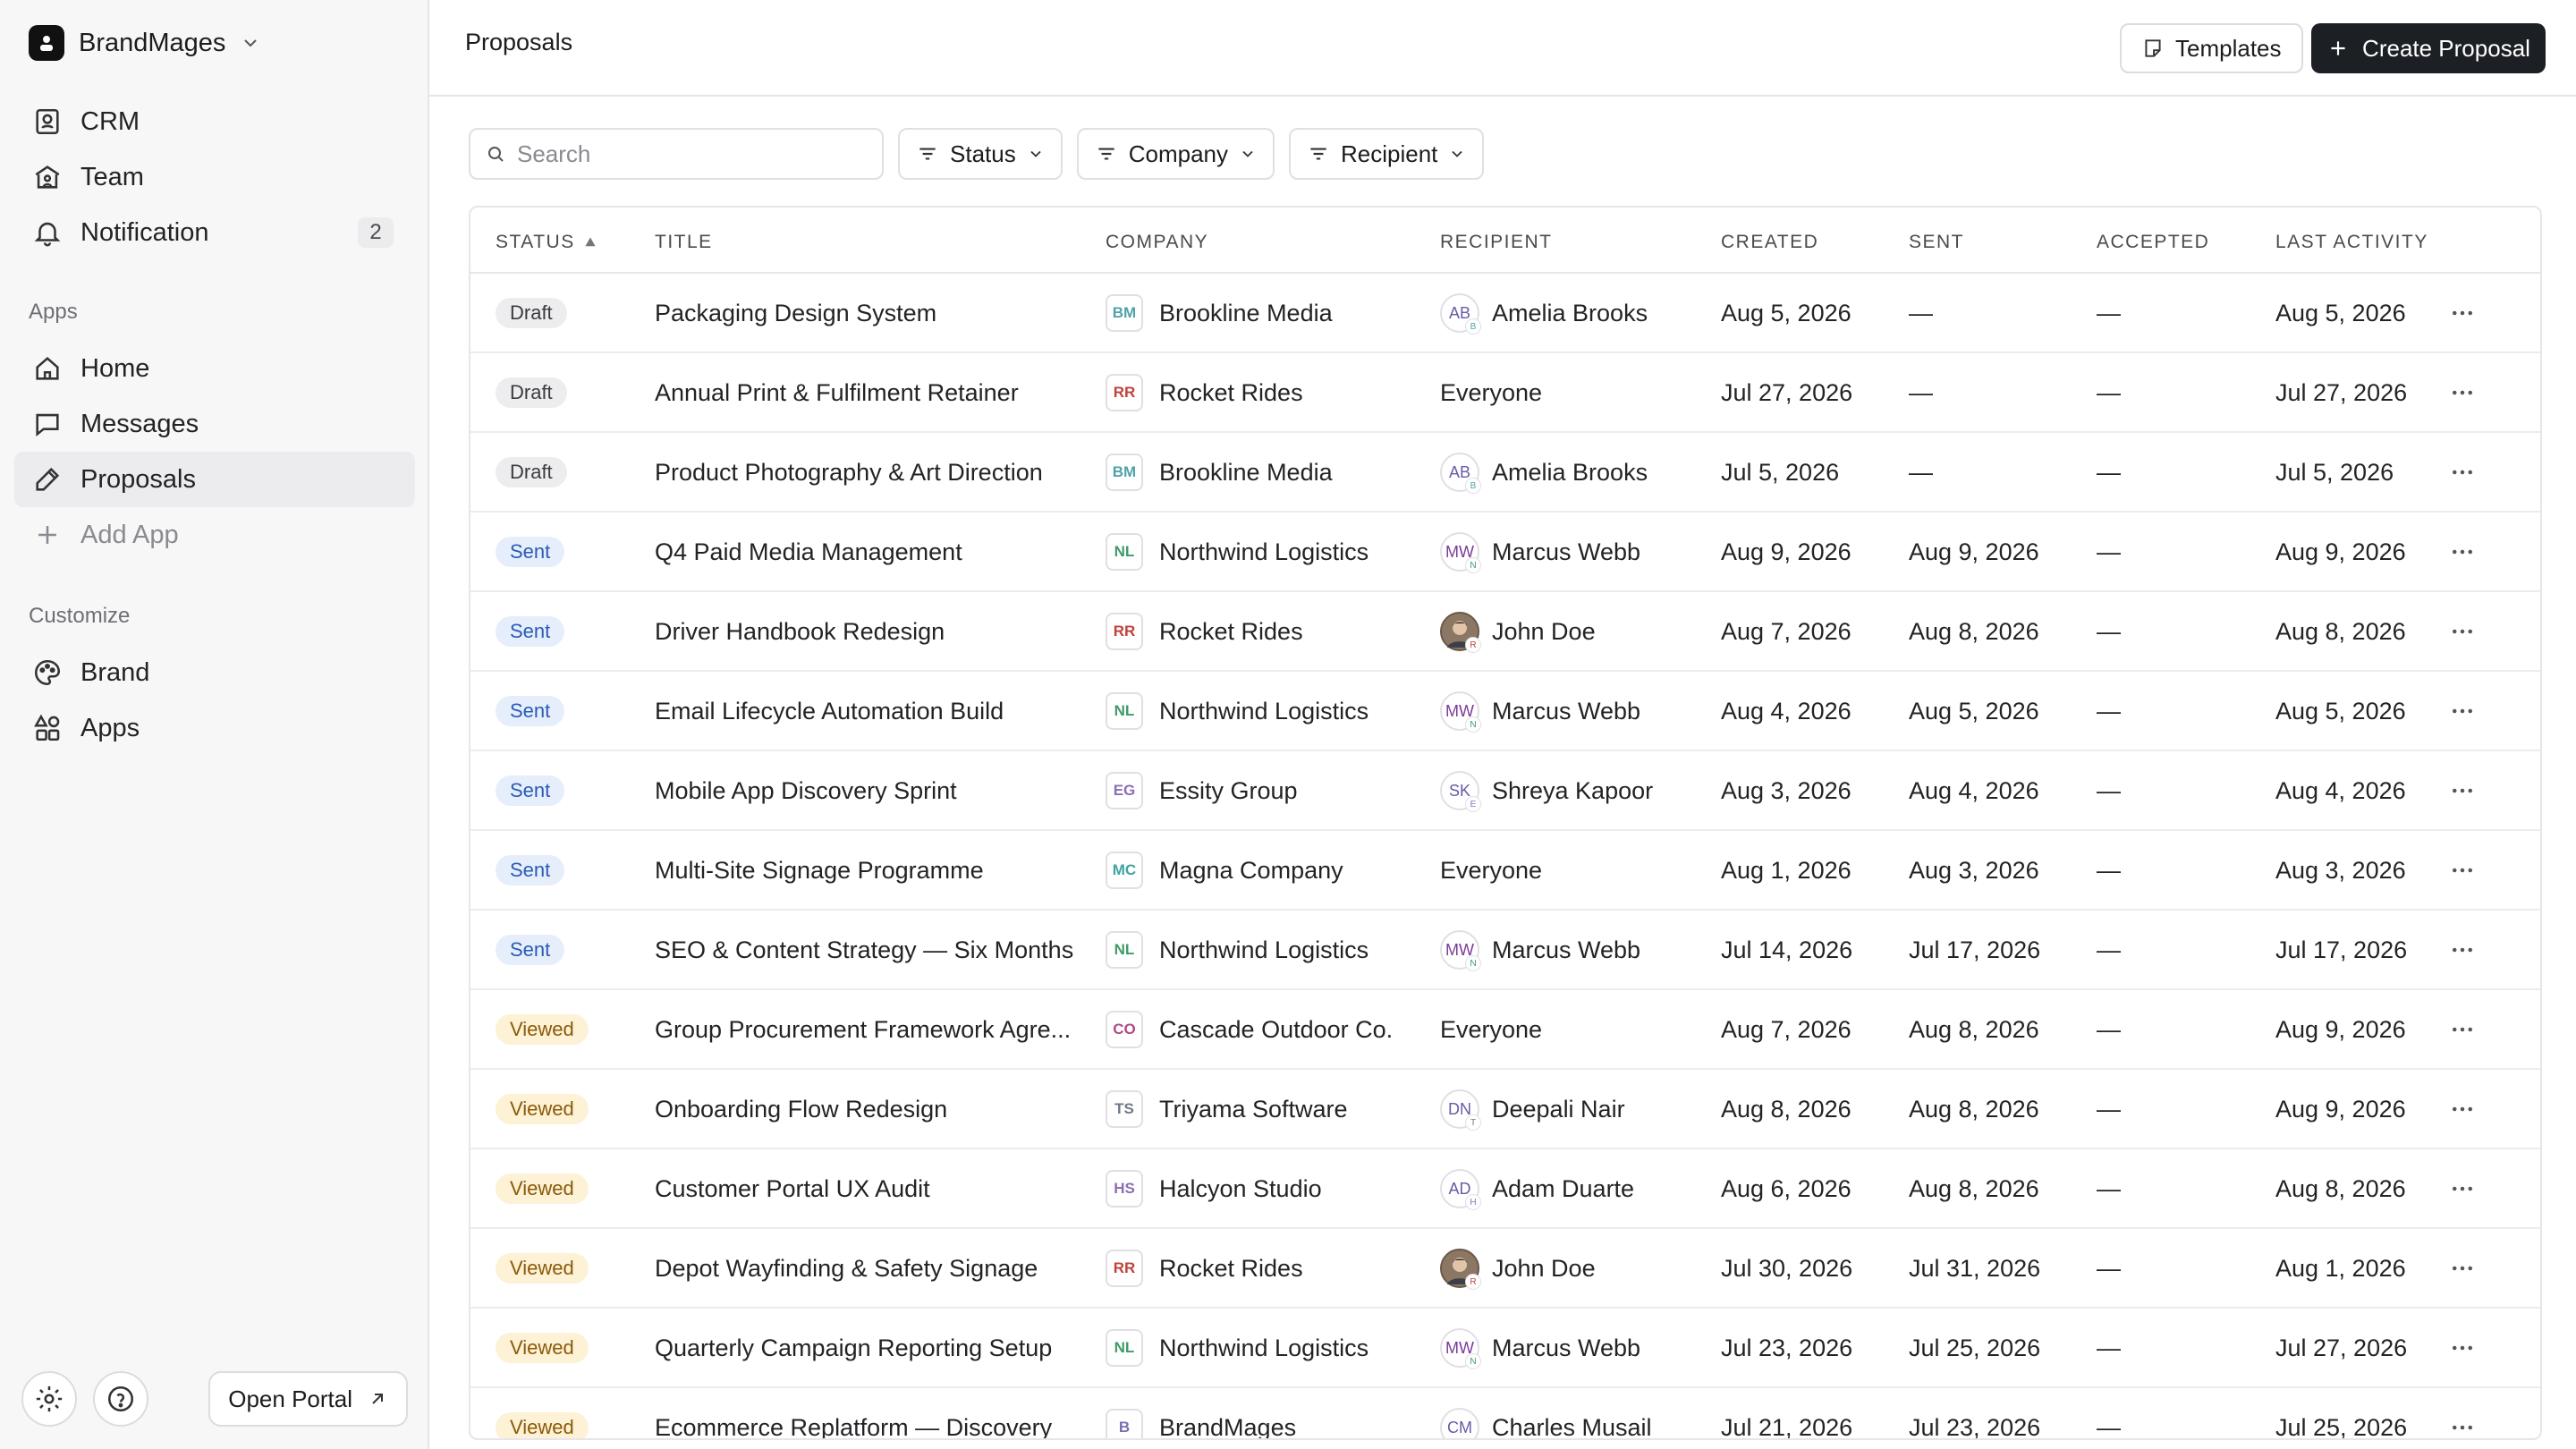 This screenshot has height=1449, width=2576. What do you see at coordinates (1937, 242) in the screenshot?
I see `column-header-sent: SENT` at bounding box center [1937, 242].